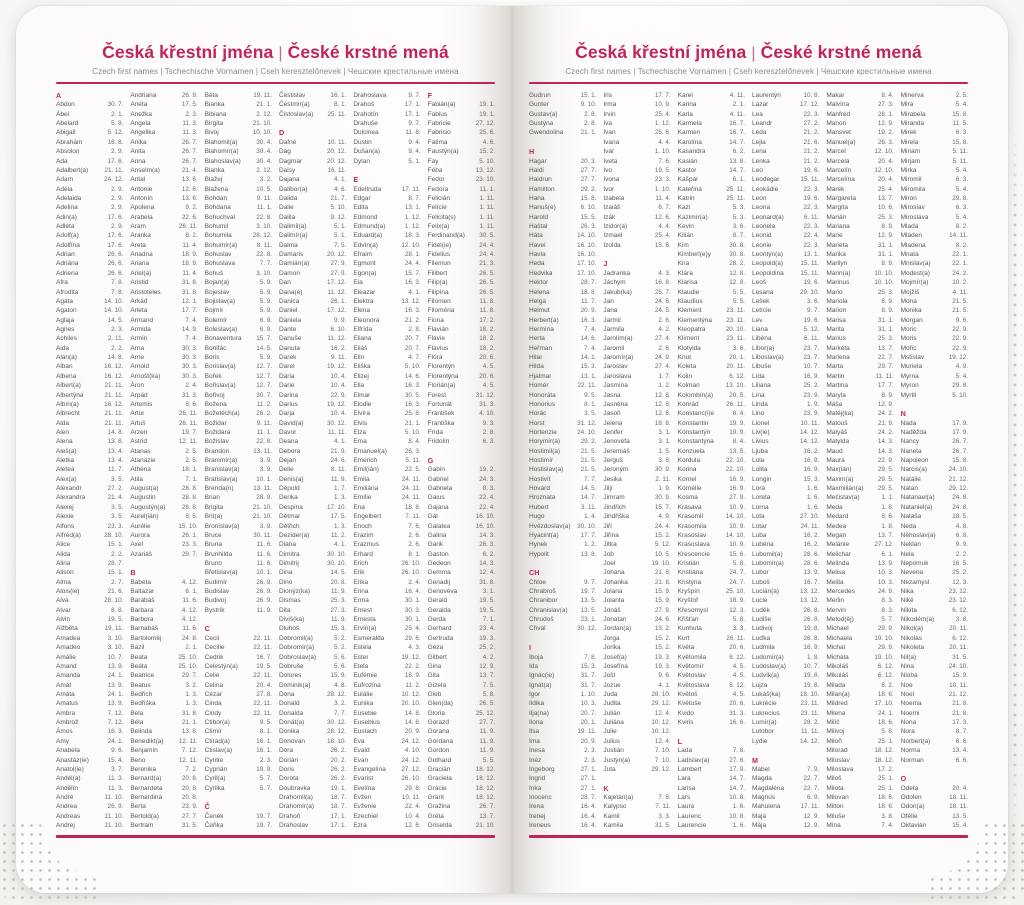 This screenshot has height=905, width=1024. I want to click on name-label: Izidor(a), so click(615, 227).